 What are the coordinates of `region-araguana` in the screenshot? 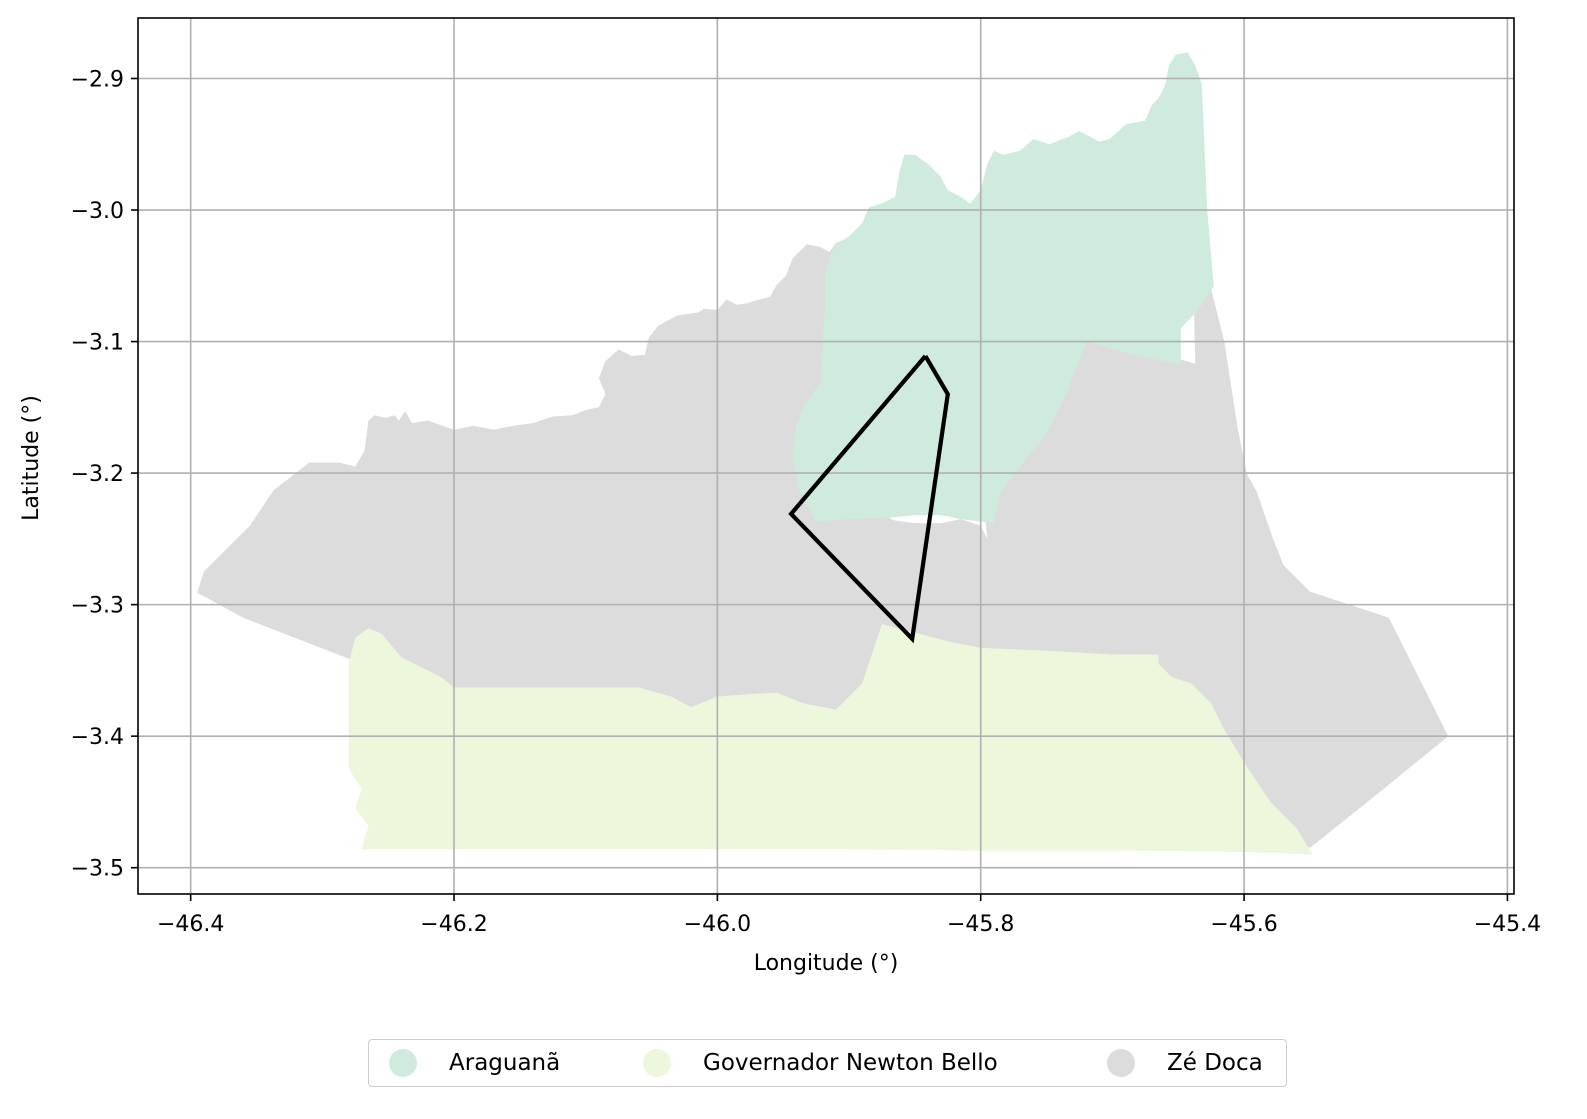 It's located at (1003, 288).